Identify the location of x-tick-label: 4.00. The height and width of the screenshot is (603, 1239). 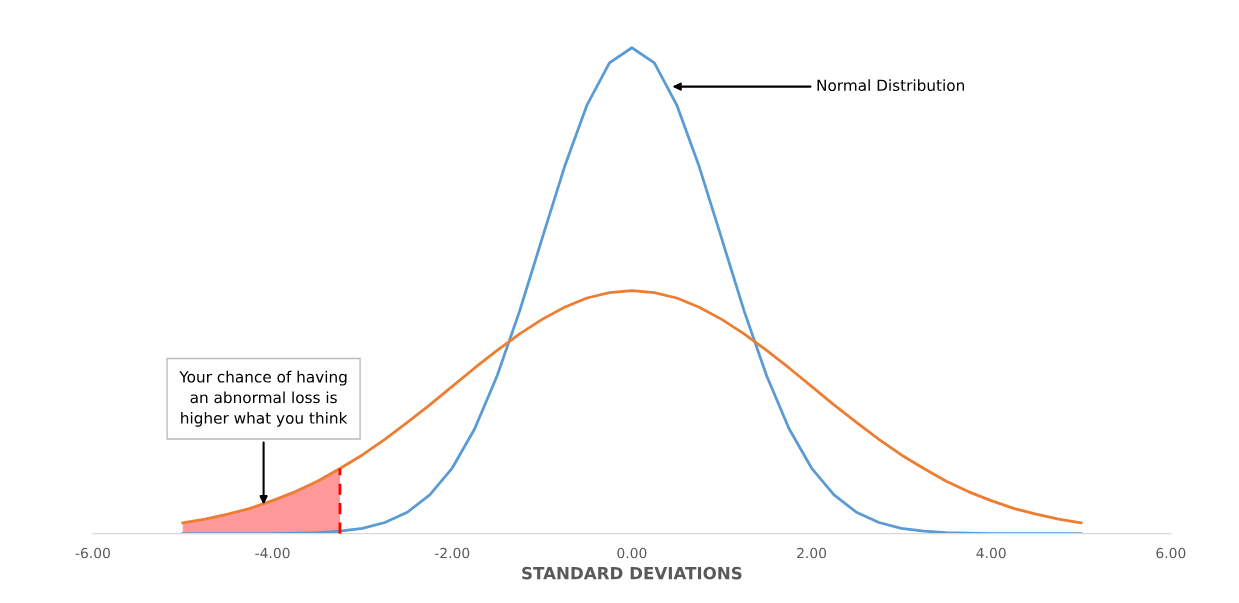
(991, 553).